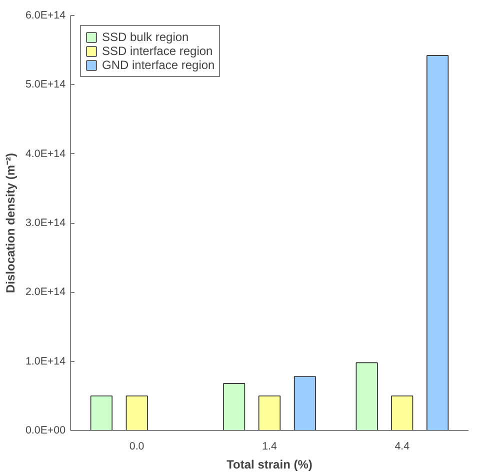 The width and height of the screenshot is (483, 474). What do you see at coordinates (46, 154) in the screenshot?
I see `y-tick-label: 4.0E+14` at bounding box center [46, 154].